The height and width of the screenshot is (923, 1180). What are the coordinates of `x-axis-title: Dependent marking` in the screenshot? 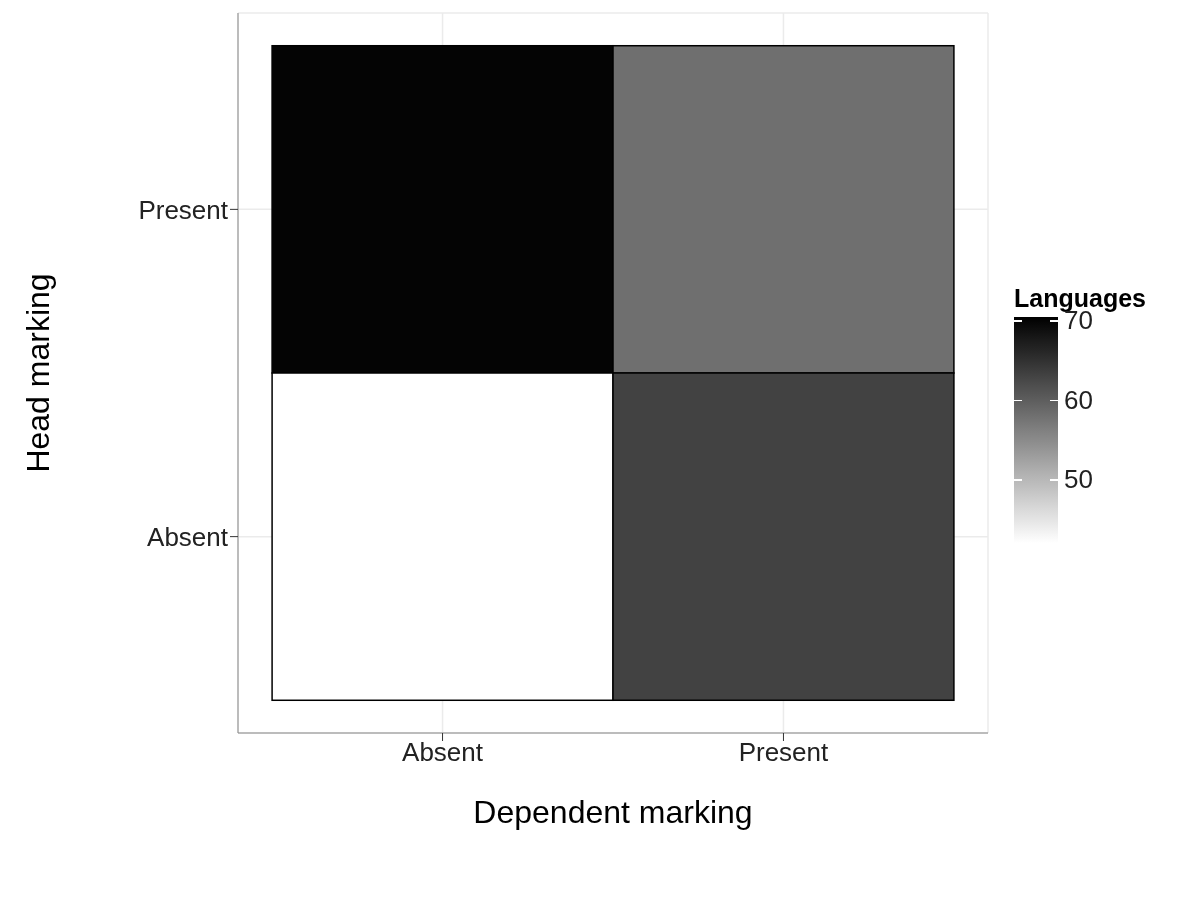 It's located at (613, 812).